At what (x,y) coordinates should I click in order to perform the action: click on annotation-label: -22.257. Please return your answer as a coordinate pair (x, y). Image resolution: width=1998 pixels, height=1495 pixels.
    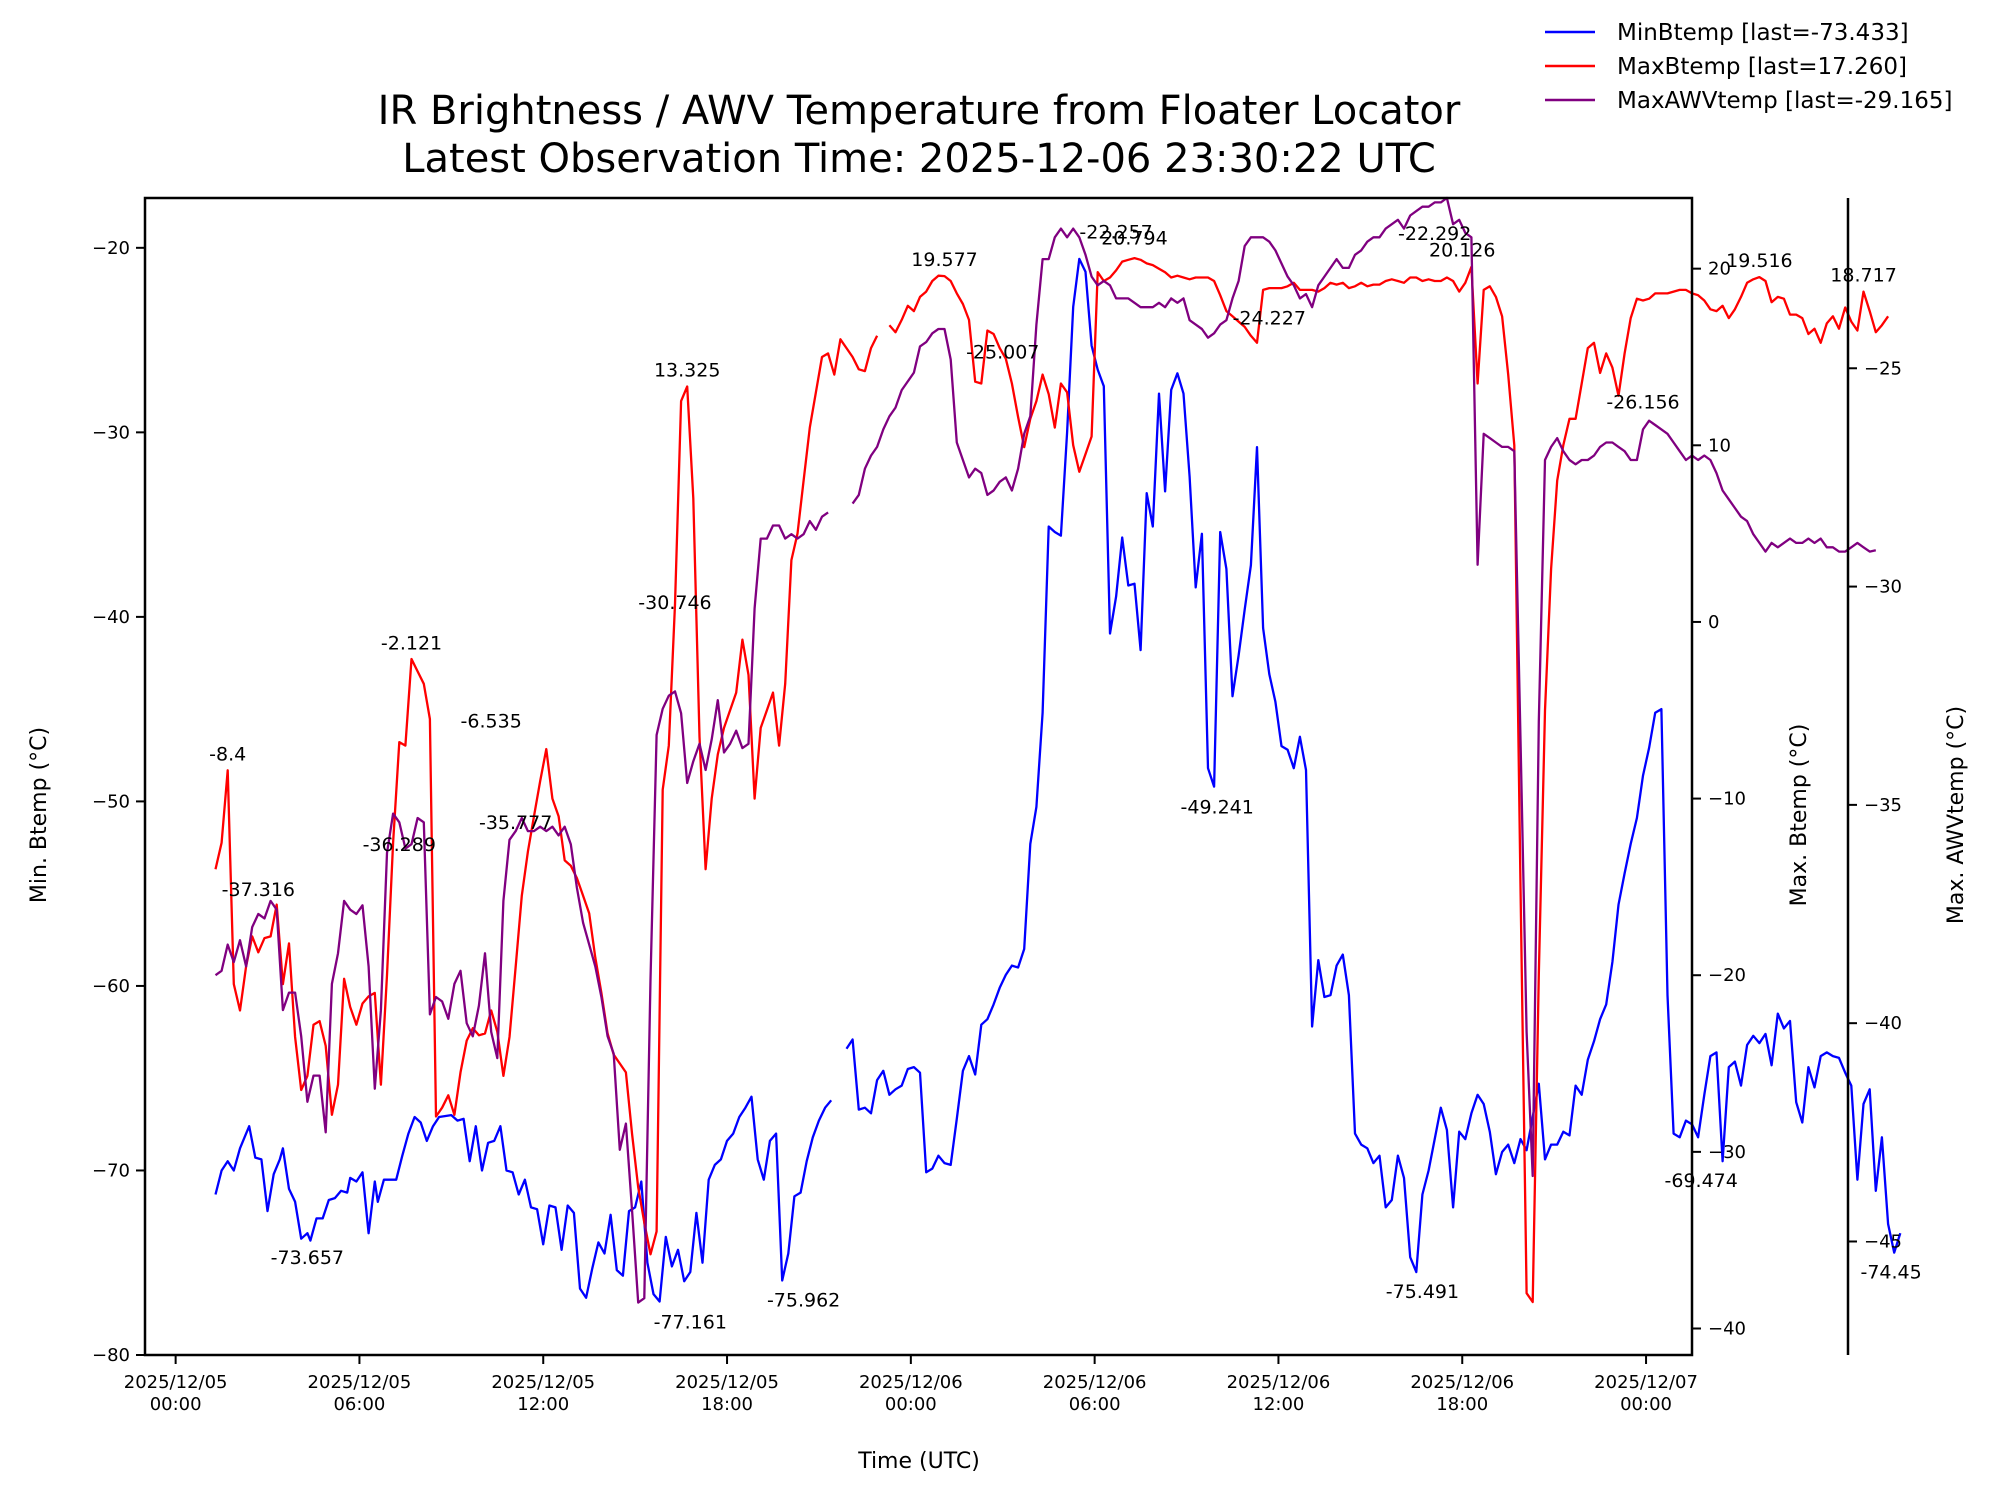
    Looking at the image, I should click on (1115, 233).